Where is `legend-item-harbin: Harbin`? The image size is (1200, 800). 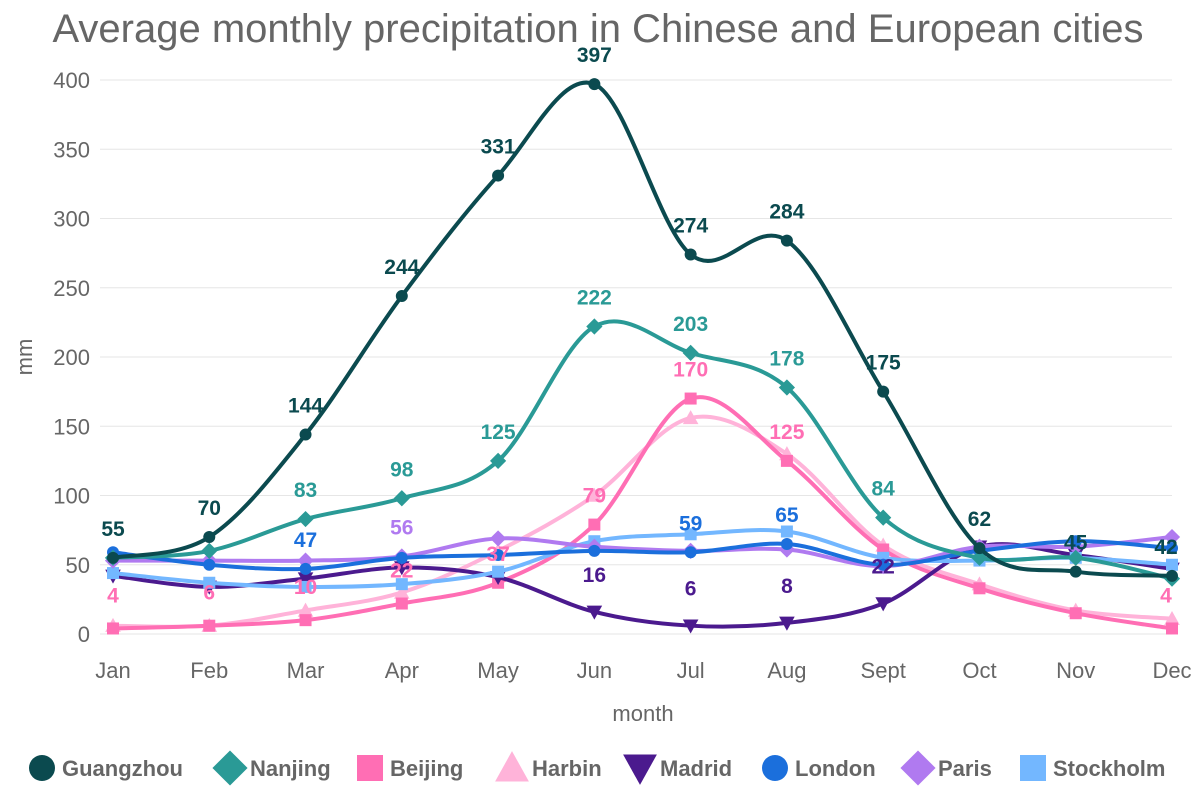 legend-item-harbin: Harbin is located at coordinates (548, 766).